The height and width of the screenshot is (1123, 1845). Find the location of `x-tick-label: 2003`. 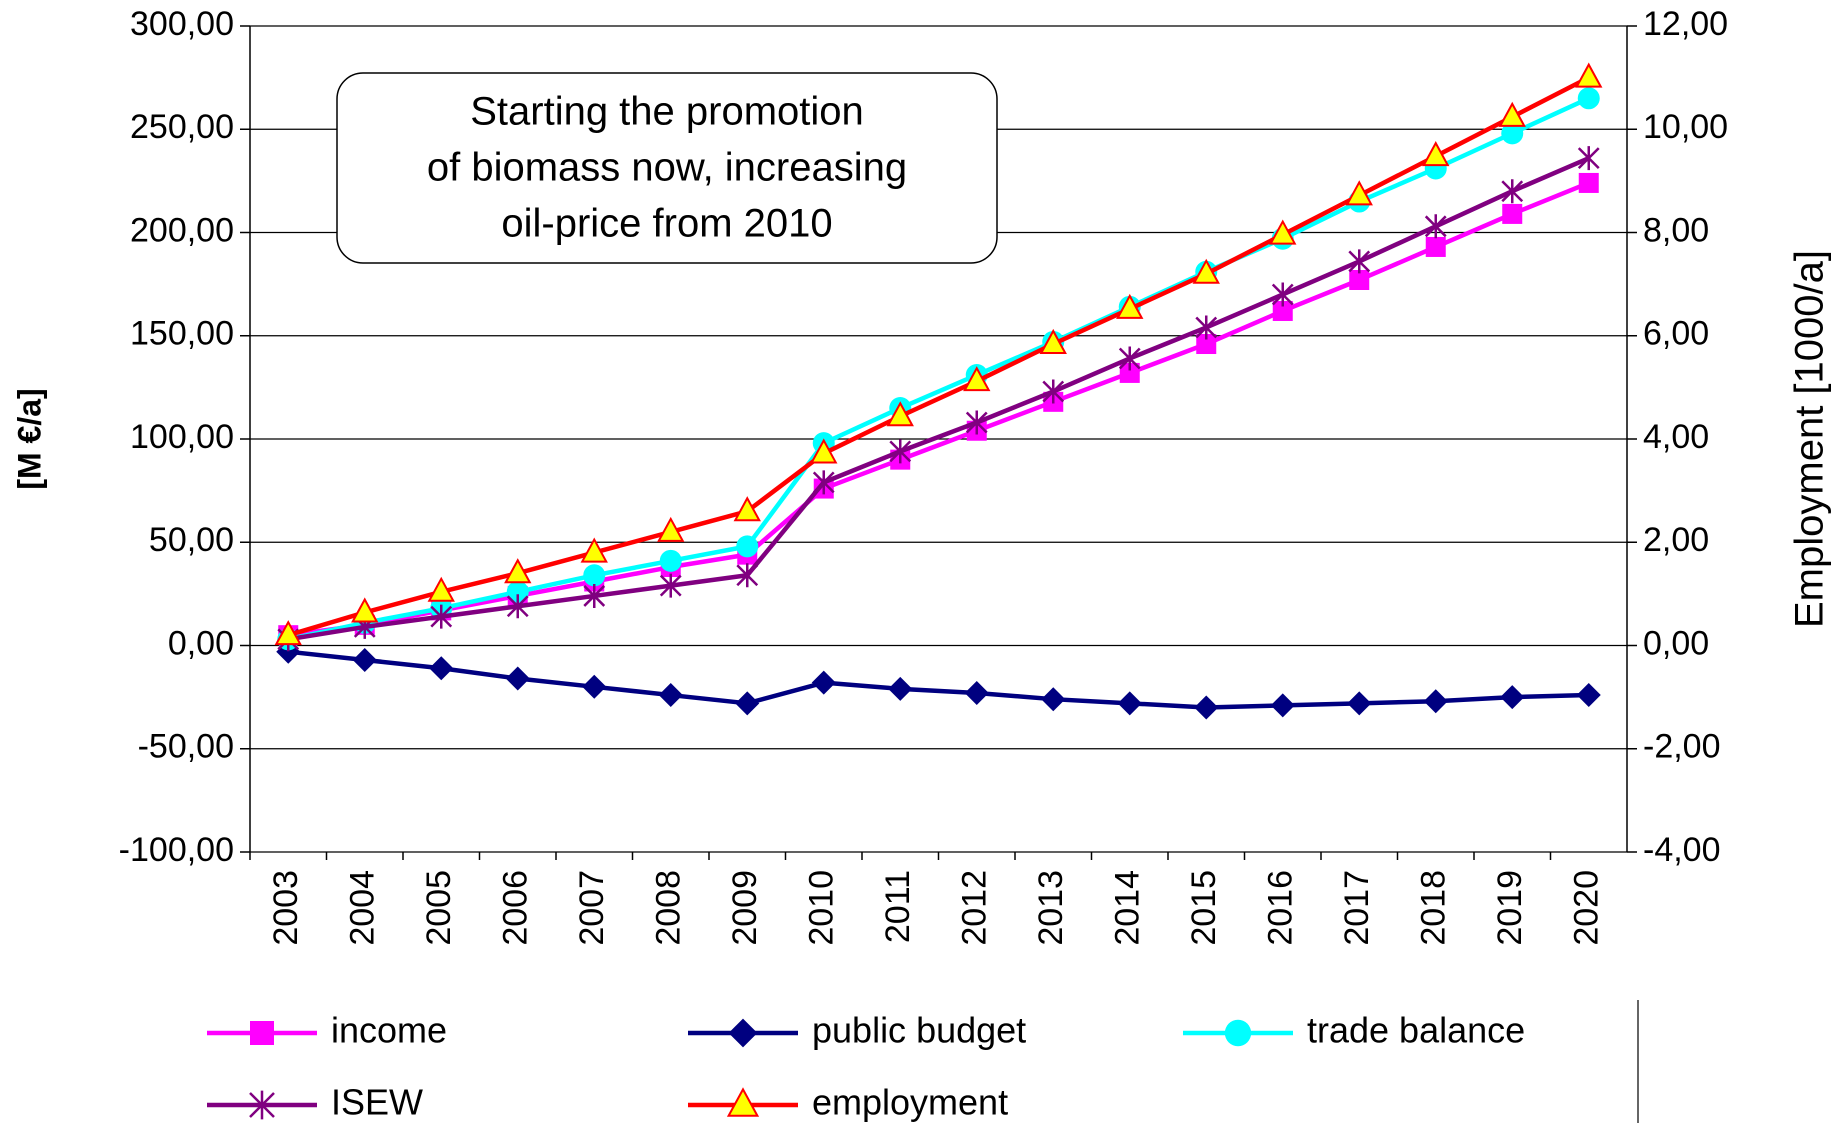

x-tick-label: 2003 is located at coordinates (286, 908).